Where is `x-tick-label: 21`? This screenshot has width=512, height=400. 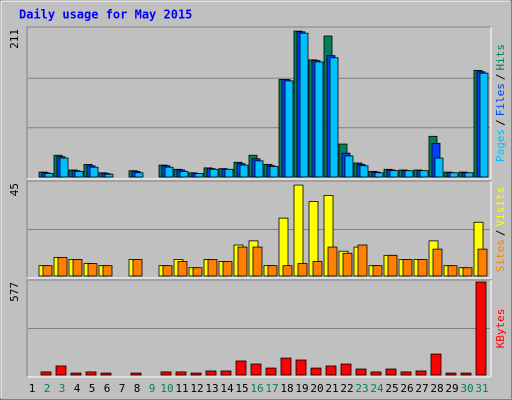 x-tick-label: 21 is located at coordinates (331, 388).